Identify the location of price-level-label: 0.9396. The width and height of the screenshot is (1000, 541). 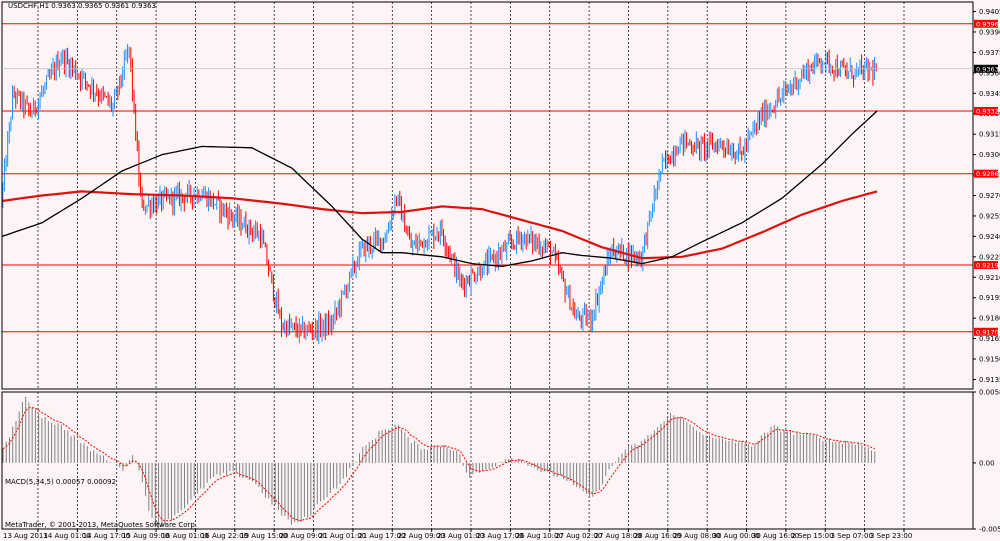
(987, 24).